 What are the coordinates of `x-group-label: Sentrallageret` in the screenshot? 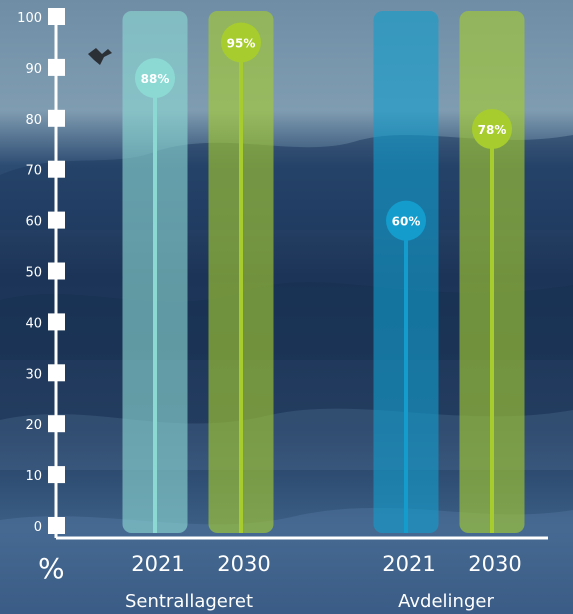 It's located at (189, 601).